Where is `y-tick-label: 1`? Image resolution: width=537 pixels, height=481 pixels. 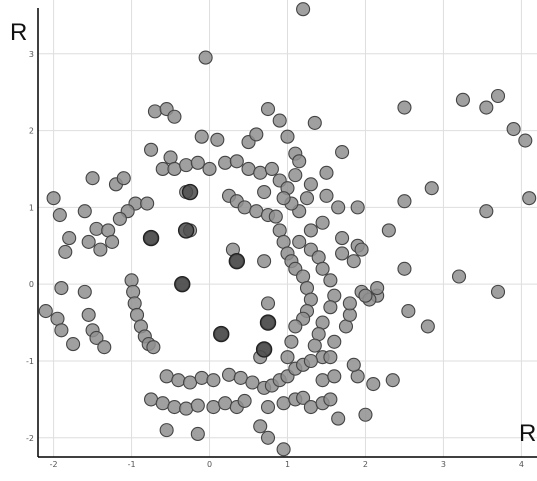
y-tick-label: 1 is located at coordinates (31, 207).